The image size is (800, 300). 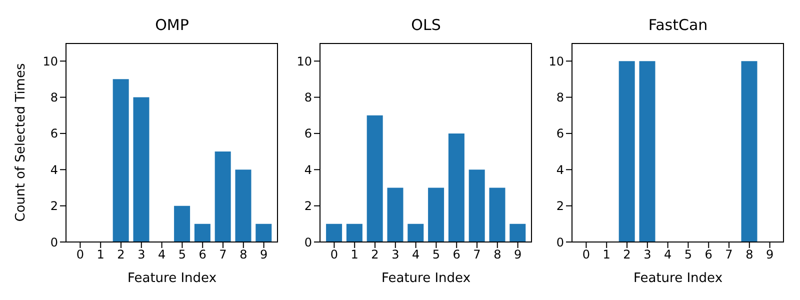 What do you see at coordinates (172, 25) in the screenshot?
I see `chart-title: OMP` at bounding box center [172, 25].